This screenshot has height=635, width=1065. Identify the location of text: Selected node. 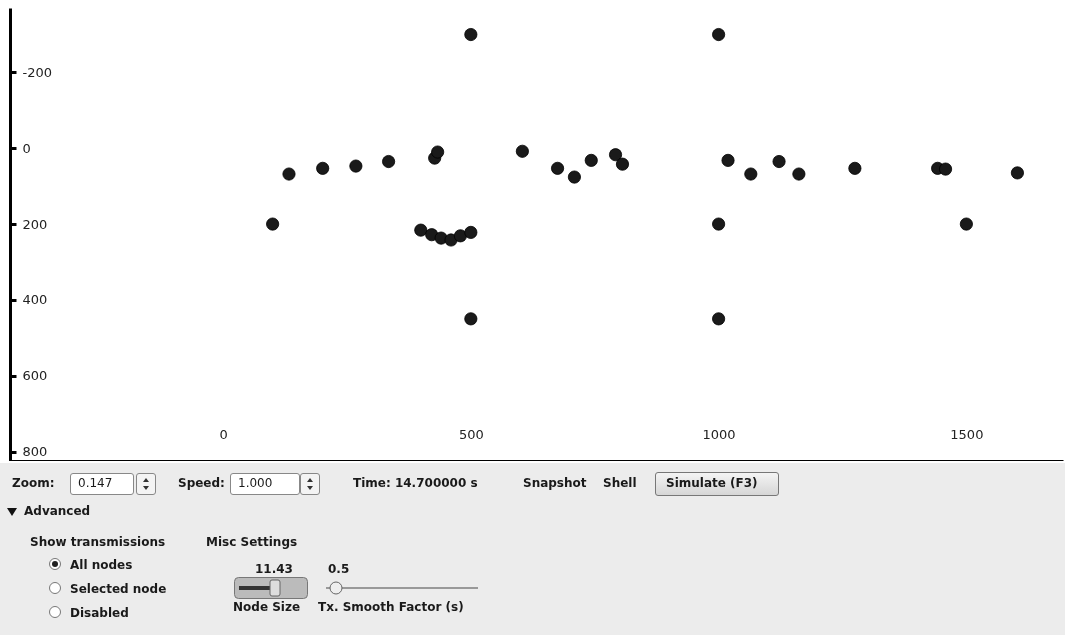
(118, 589).